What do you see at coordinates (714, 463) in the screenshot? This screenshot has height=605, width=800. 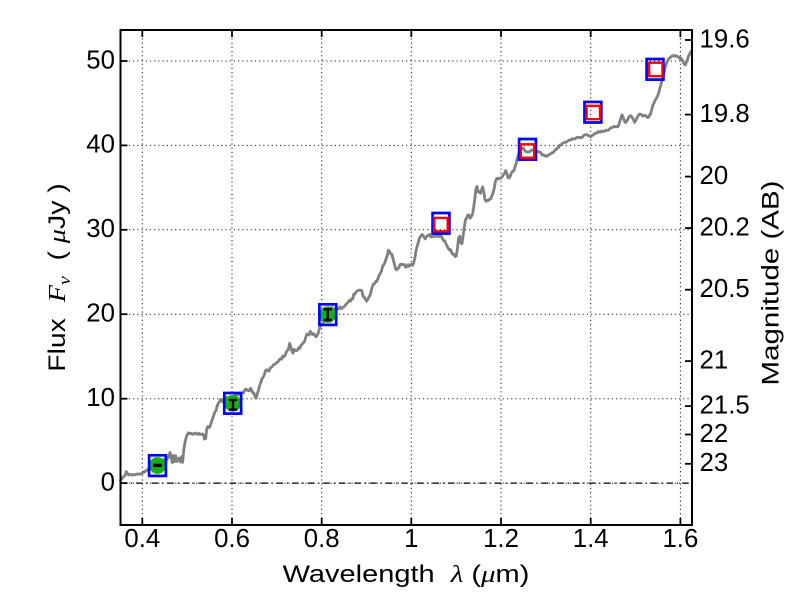 I see `svg-text: 23` at bounding box center [714, 463].